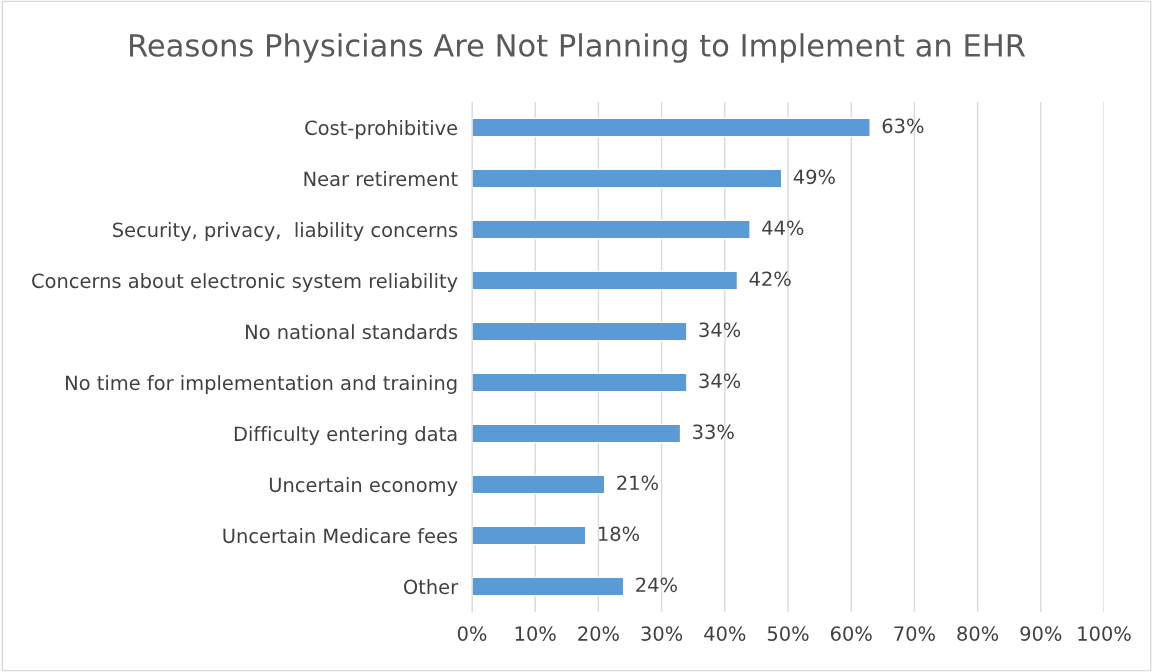  Describe the element at coordinates (285, 231) in the screenshot. I see `y-tick-label: Security, privacy, liability concerns` at that location.